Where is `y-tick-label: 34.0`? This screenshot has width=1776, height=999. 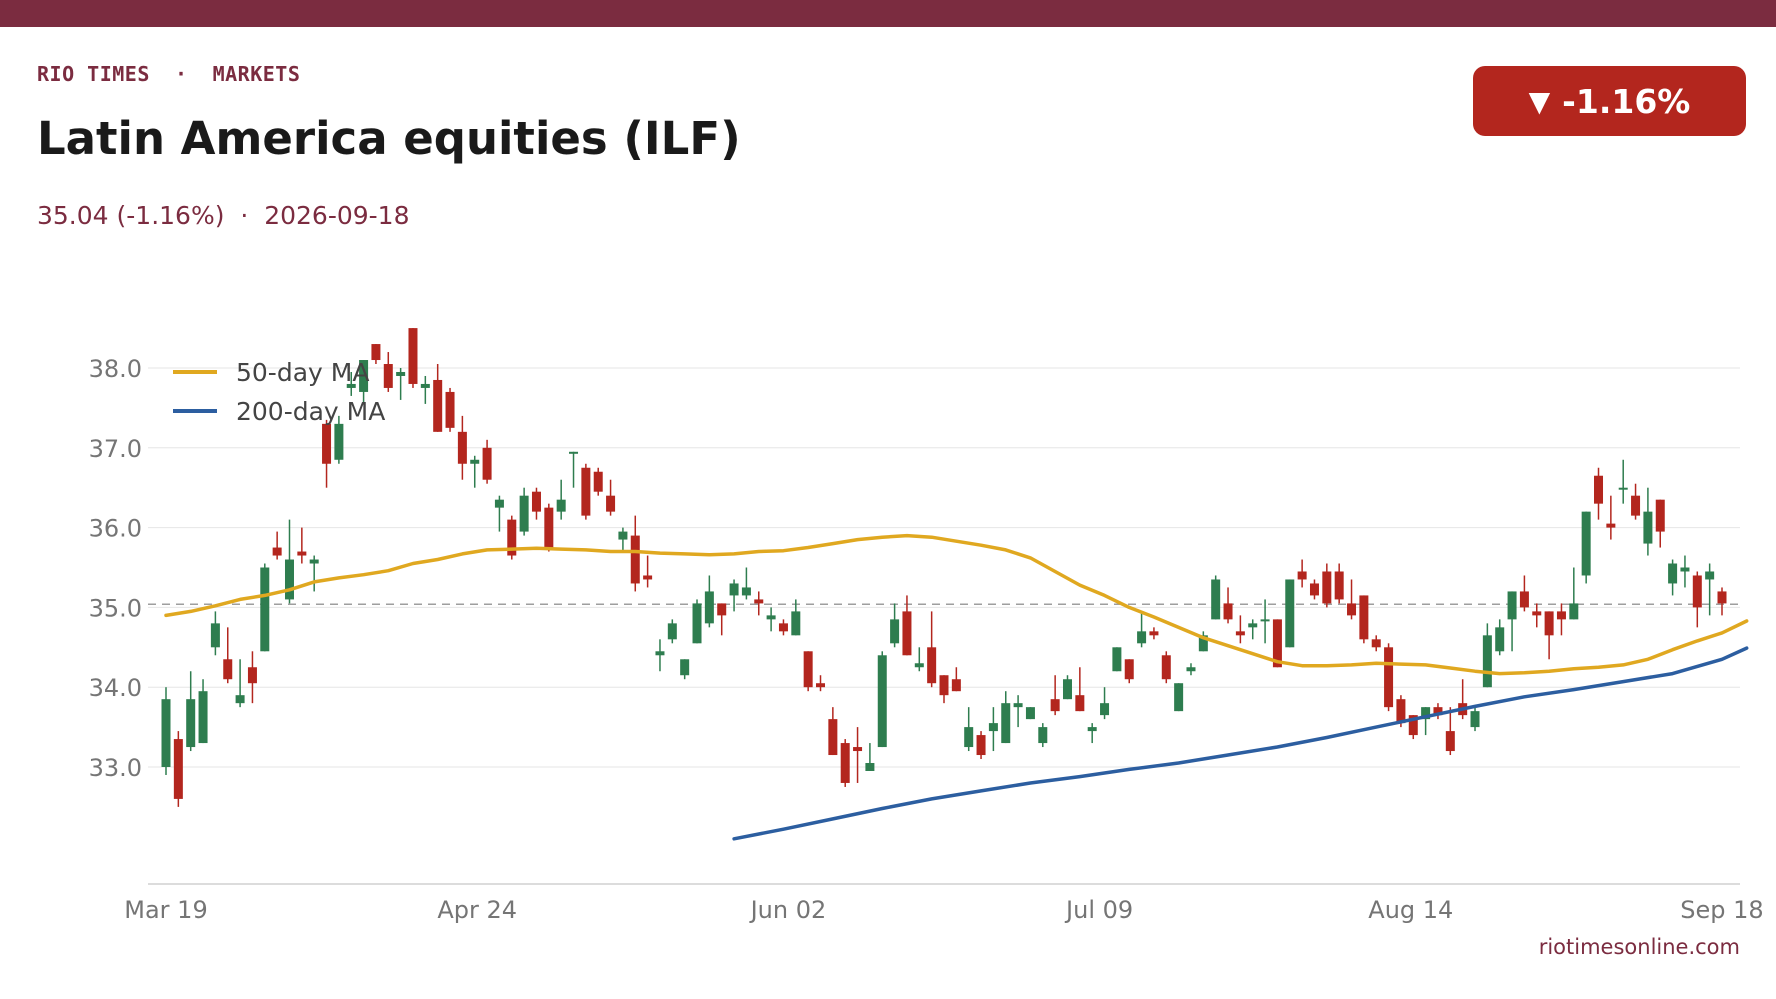
y-tick-label: 34.0 is located at coordinates (115, 688).